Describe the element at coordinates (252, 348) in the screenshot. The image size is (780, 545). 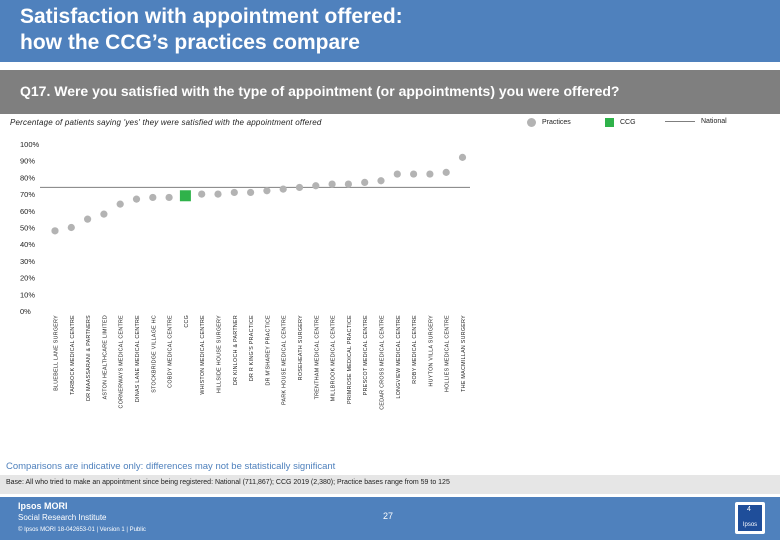
I see `category-label: DR R KING'S PRACTICE` at that location.